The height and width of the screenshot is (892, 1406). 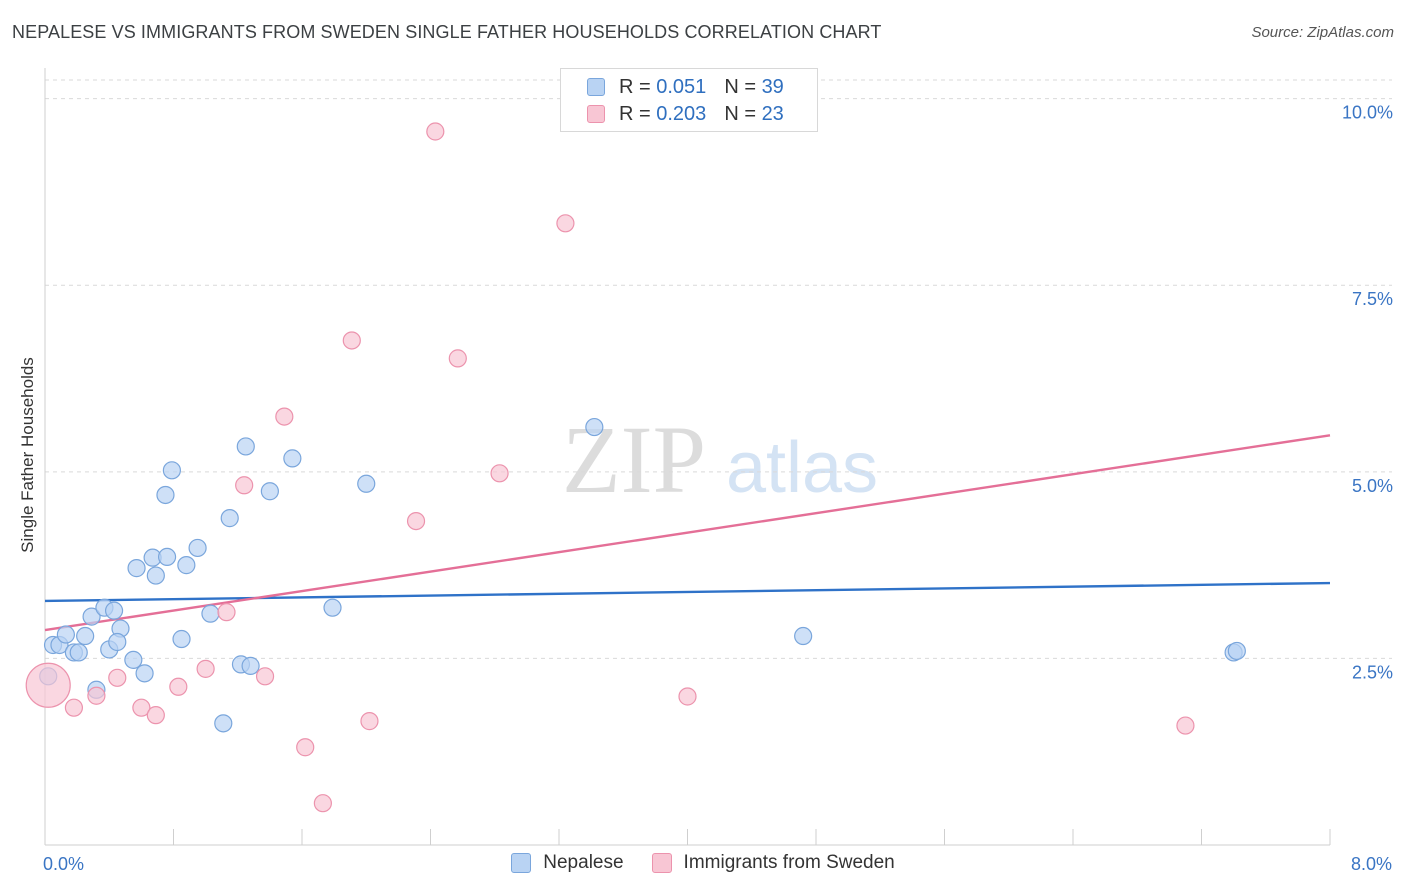 What do you see at coordinates (687, 592) in the screenshot?
I see `nepalese-trend-line` at bounding box center [687, 592].